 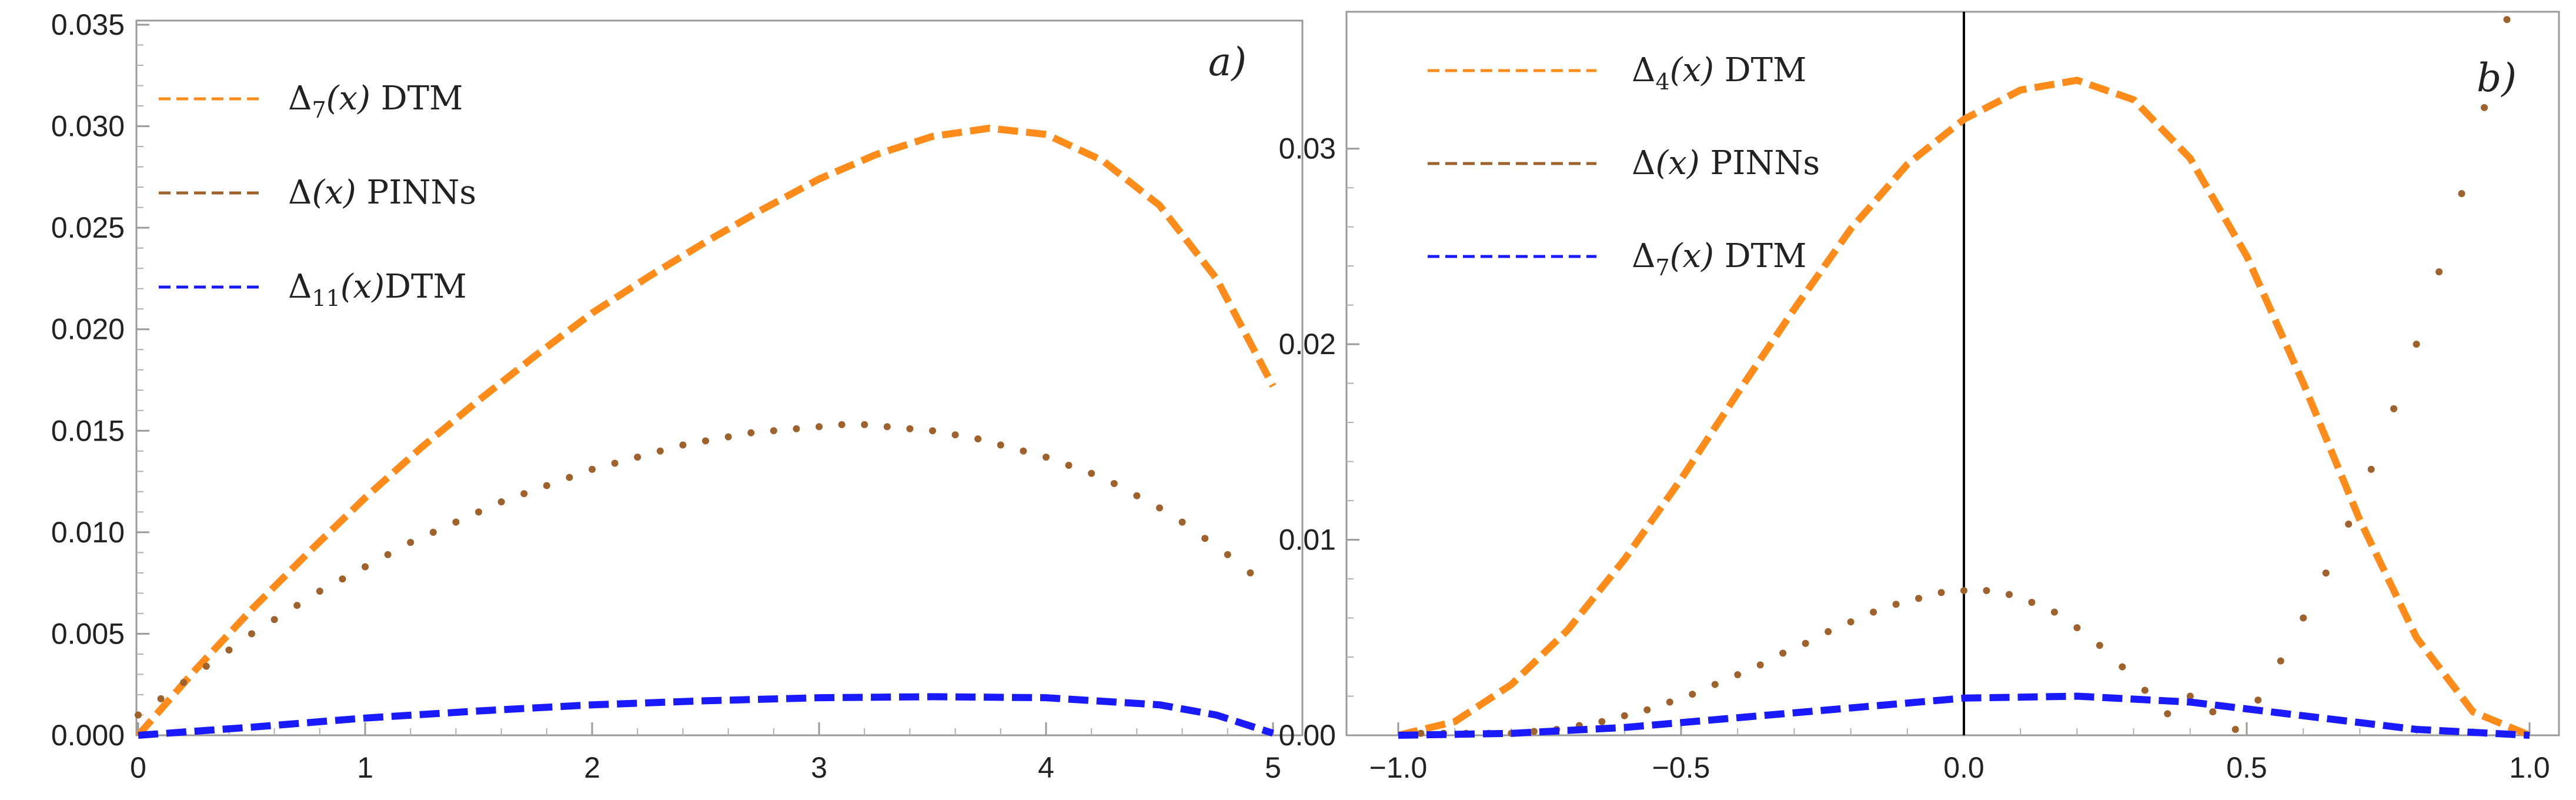 I want to click on x-tick-label: 2, so click(x=592, y=767).